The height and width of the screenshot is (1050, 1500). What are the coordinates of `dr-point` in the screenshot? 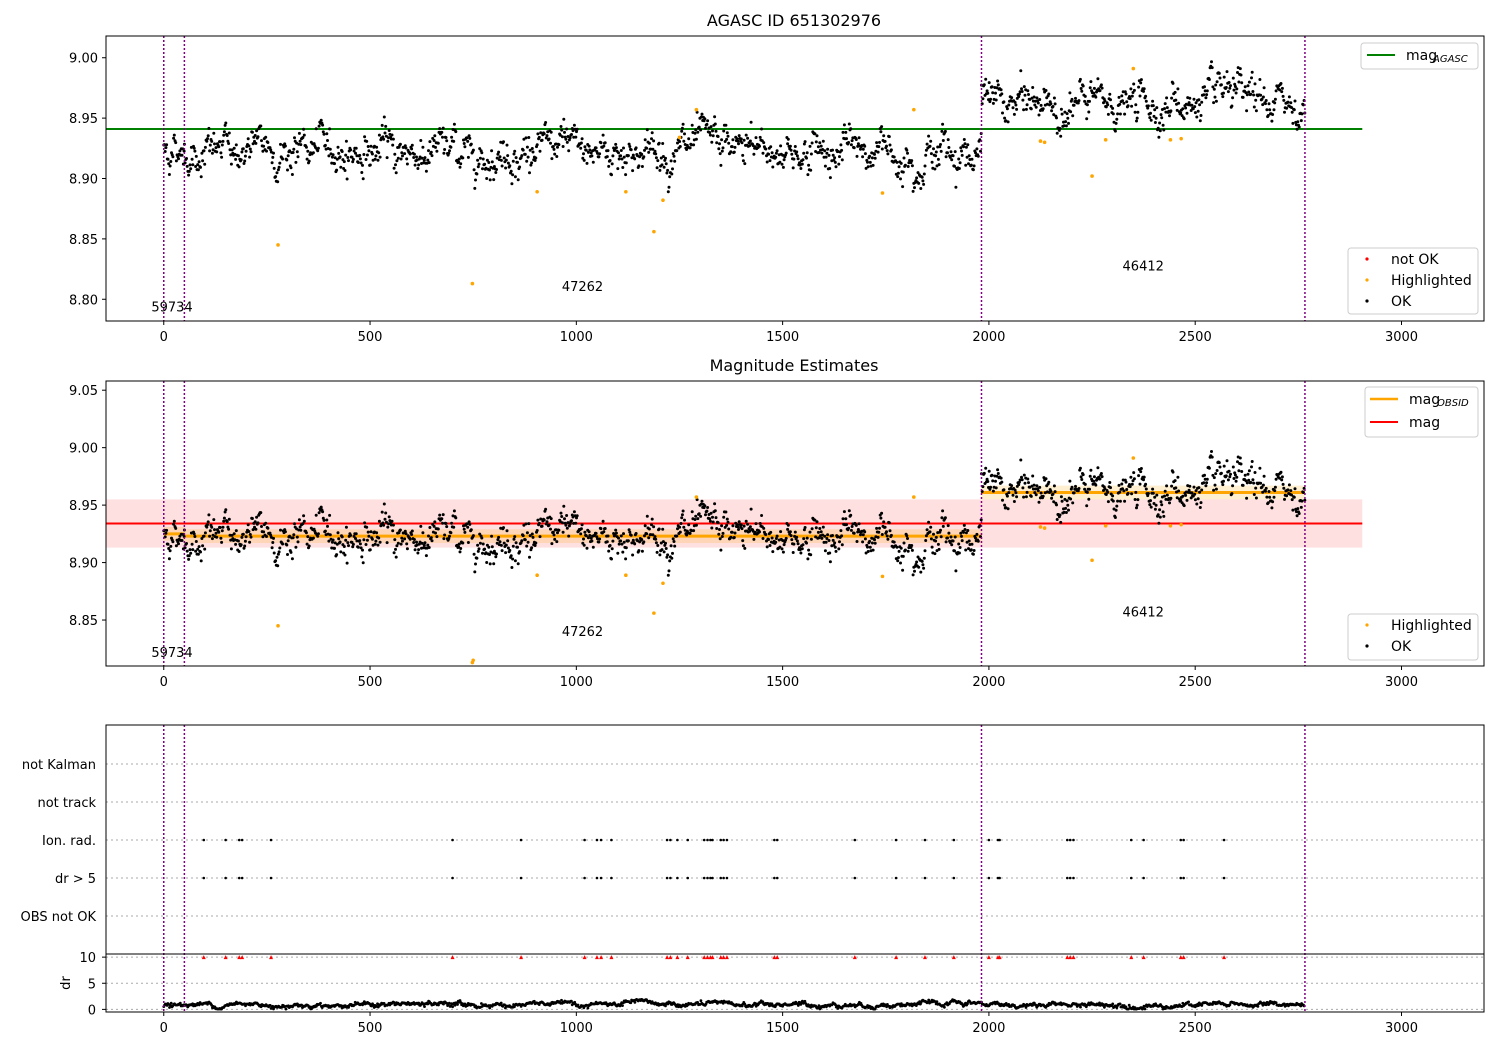 It's located at (449, 1003).